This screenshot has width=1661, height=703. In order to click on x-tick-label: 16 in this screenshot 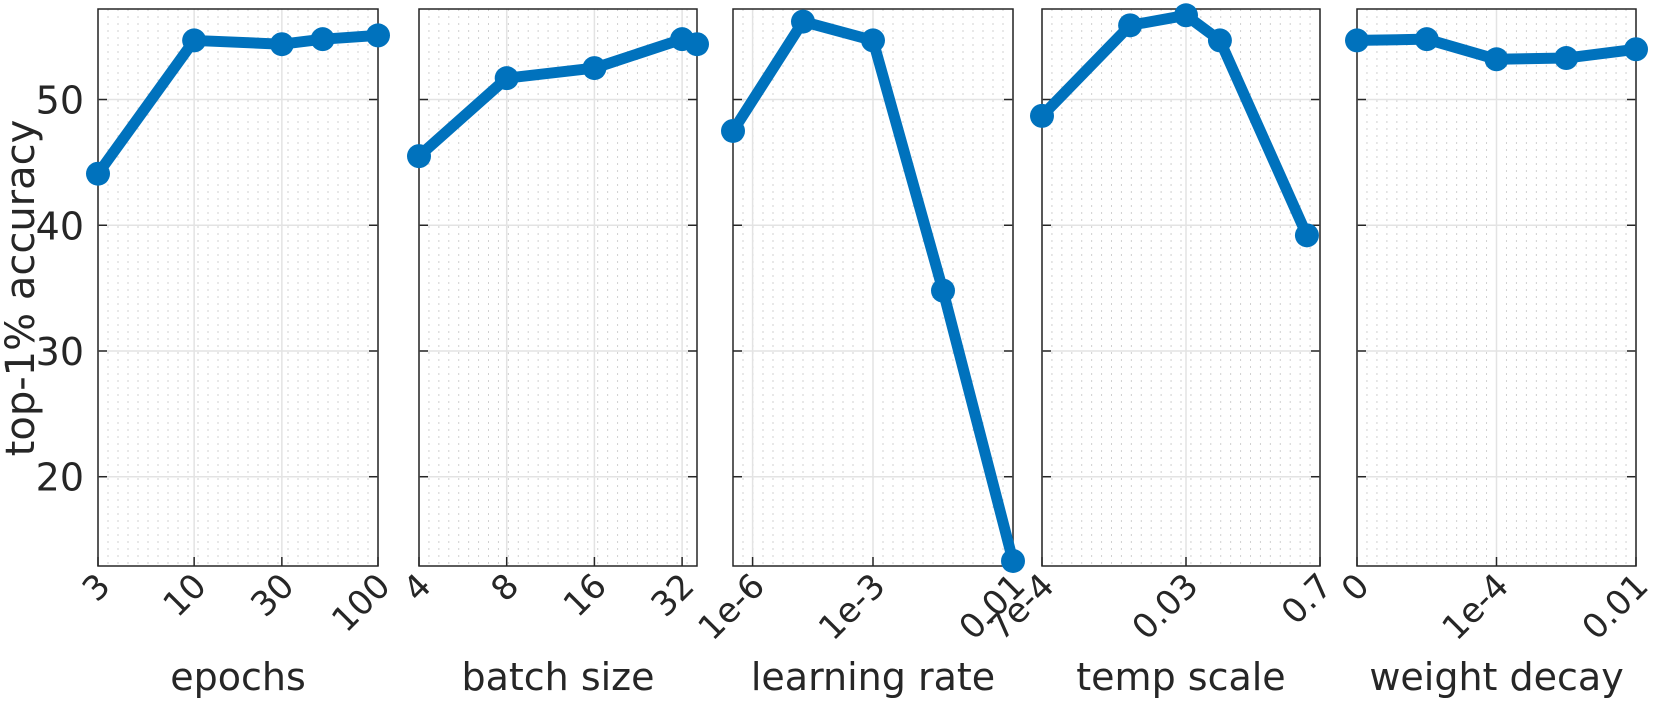, I will do `click(585, 595)`.